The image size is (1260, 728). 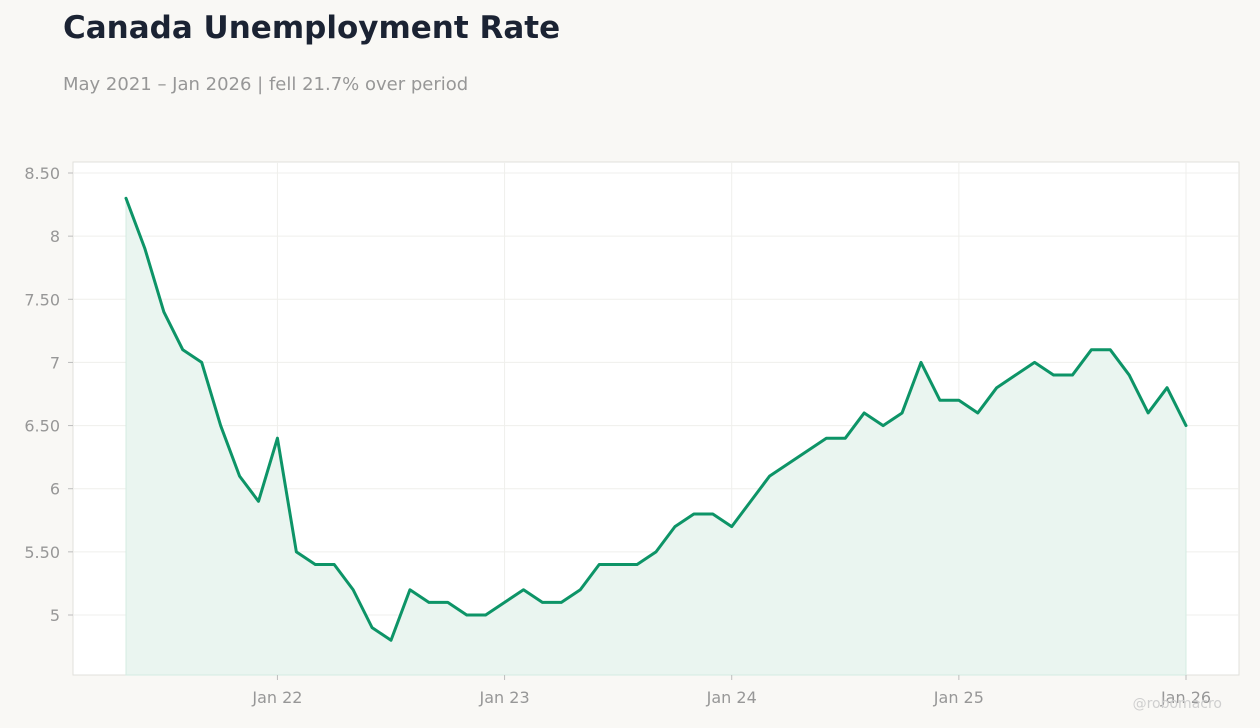 What do you see at coordinates (42, 173) in the screenshot?
I see `y-tick-label: 8.50` at bounding box center [42, 173].